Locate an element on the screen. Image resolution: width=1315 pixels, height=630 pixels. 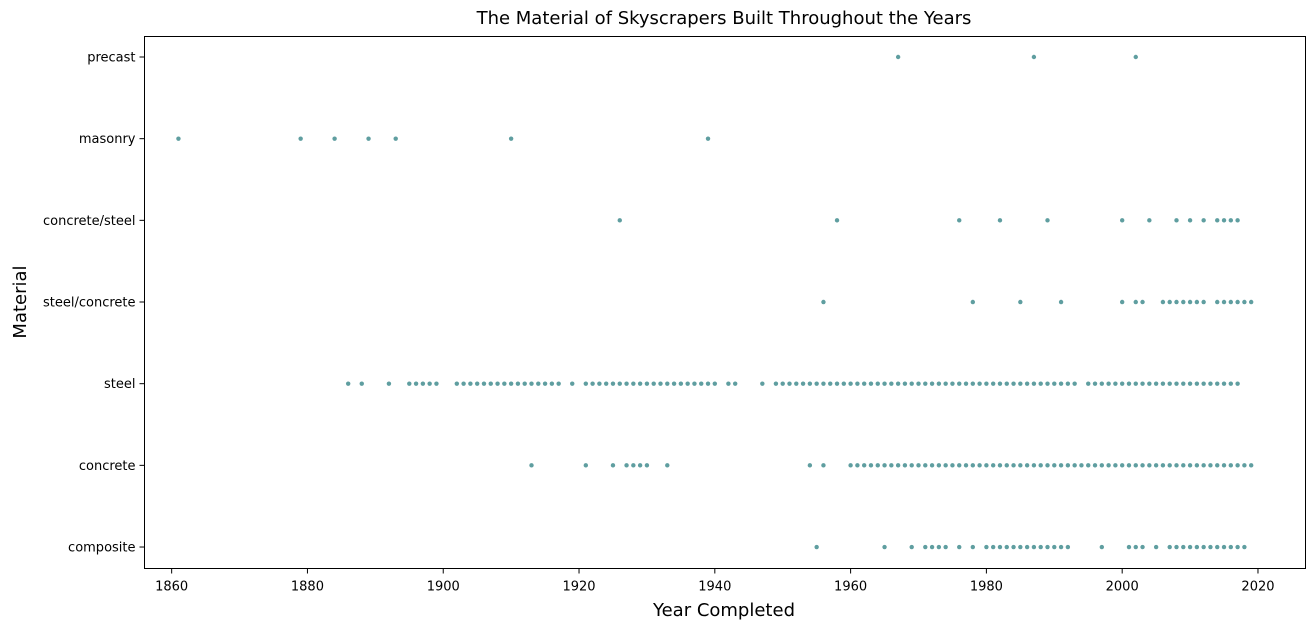
x-tick-label: 1920 is located at coordinates (578, 587).